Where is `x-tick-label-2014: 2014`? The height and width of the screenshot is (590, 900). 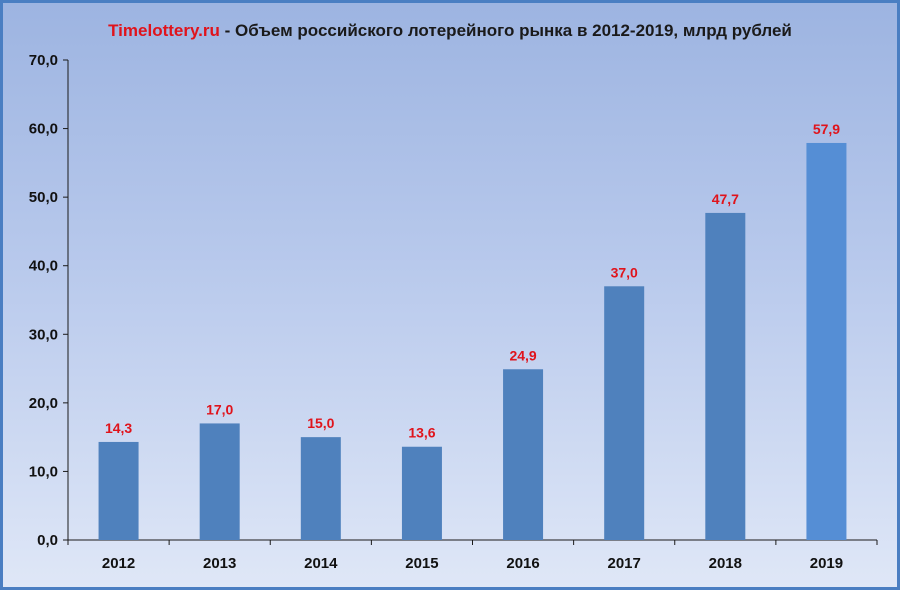
x-tick-label-2014: 2014 is located at coordinates (321, 563).